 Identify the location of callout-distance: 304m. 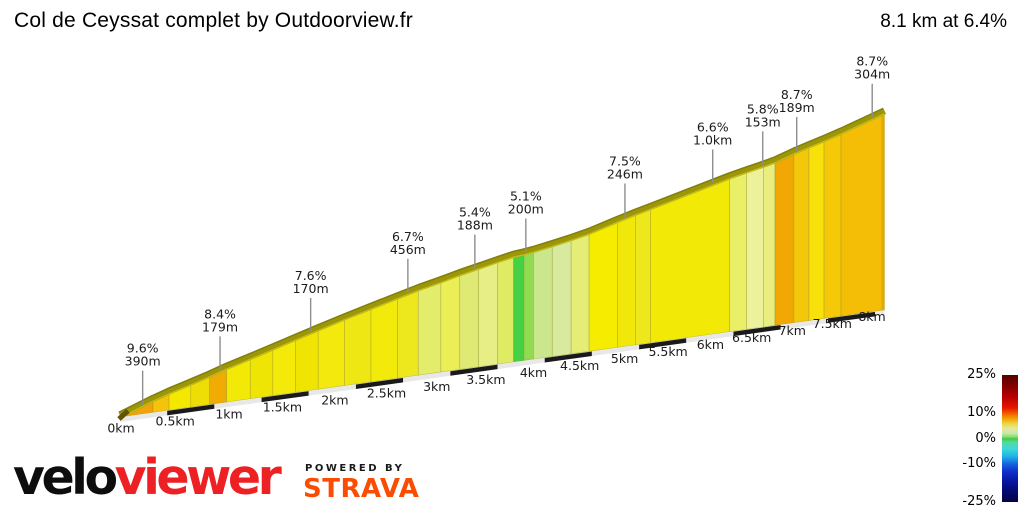
(872, 74).